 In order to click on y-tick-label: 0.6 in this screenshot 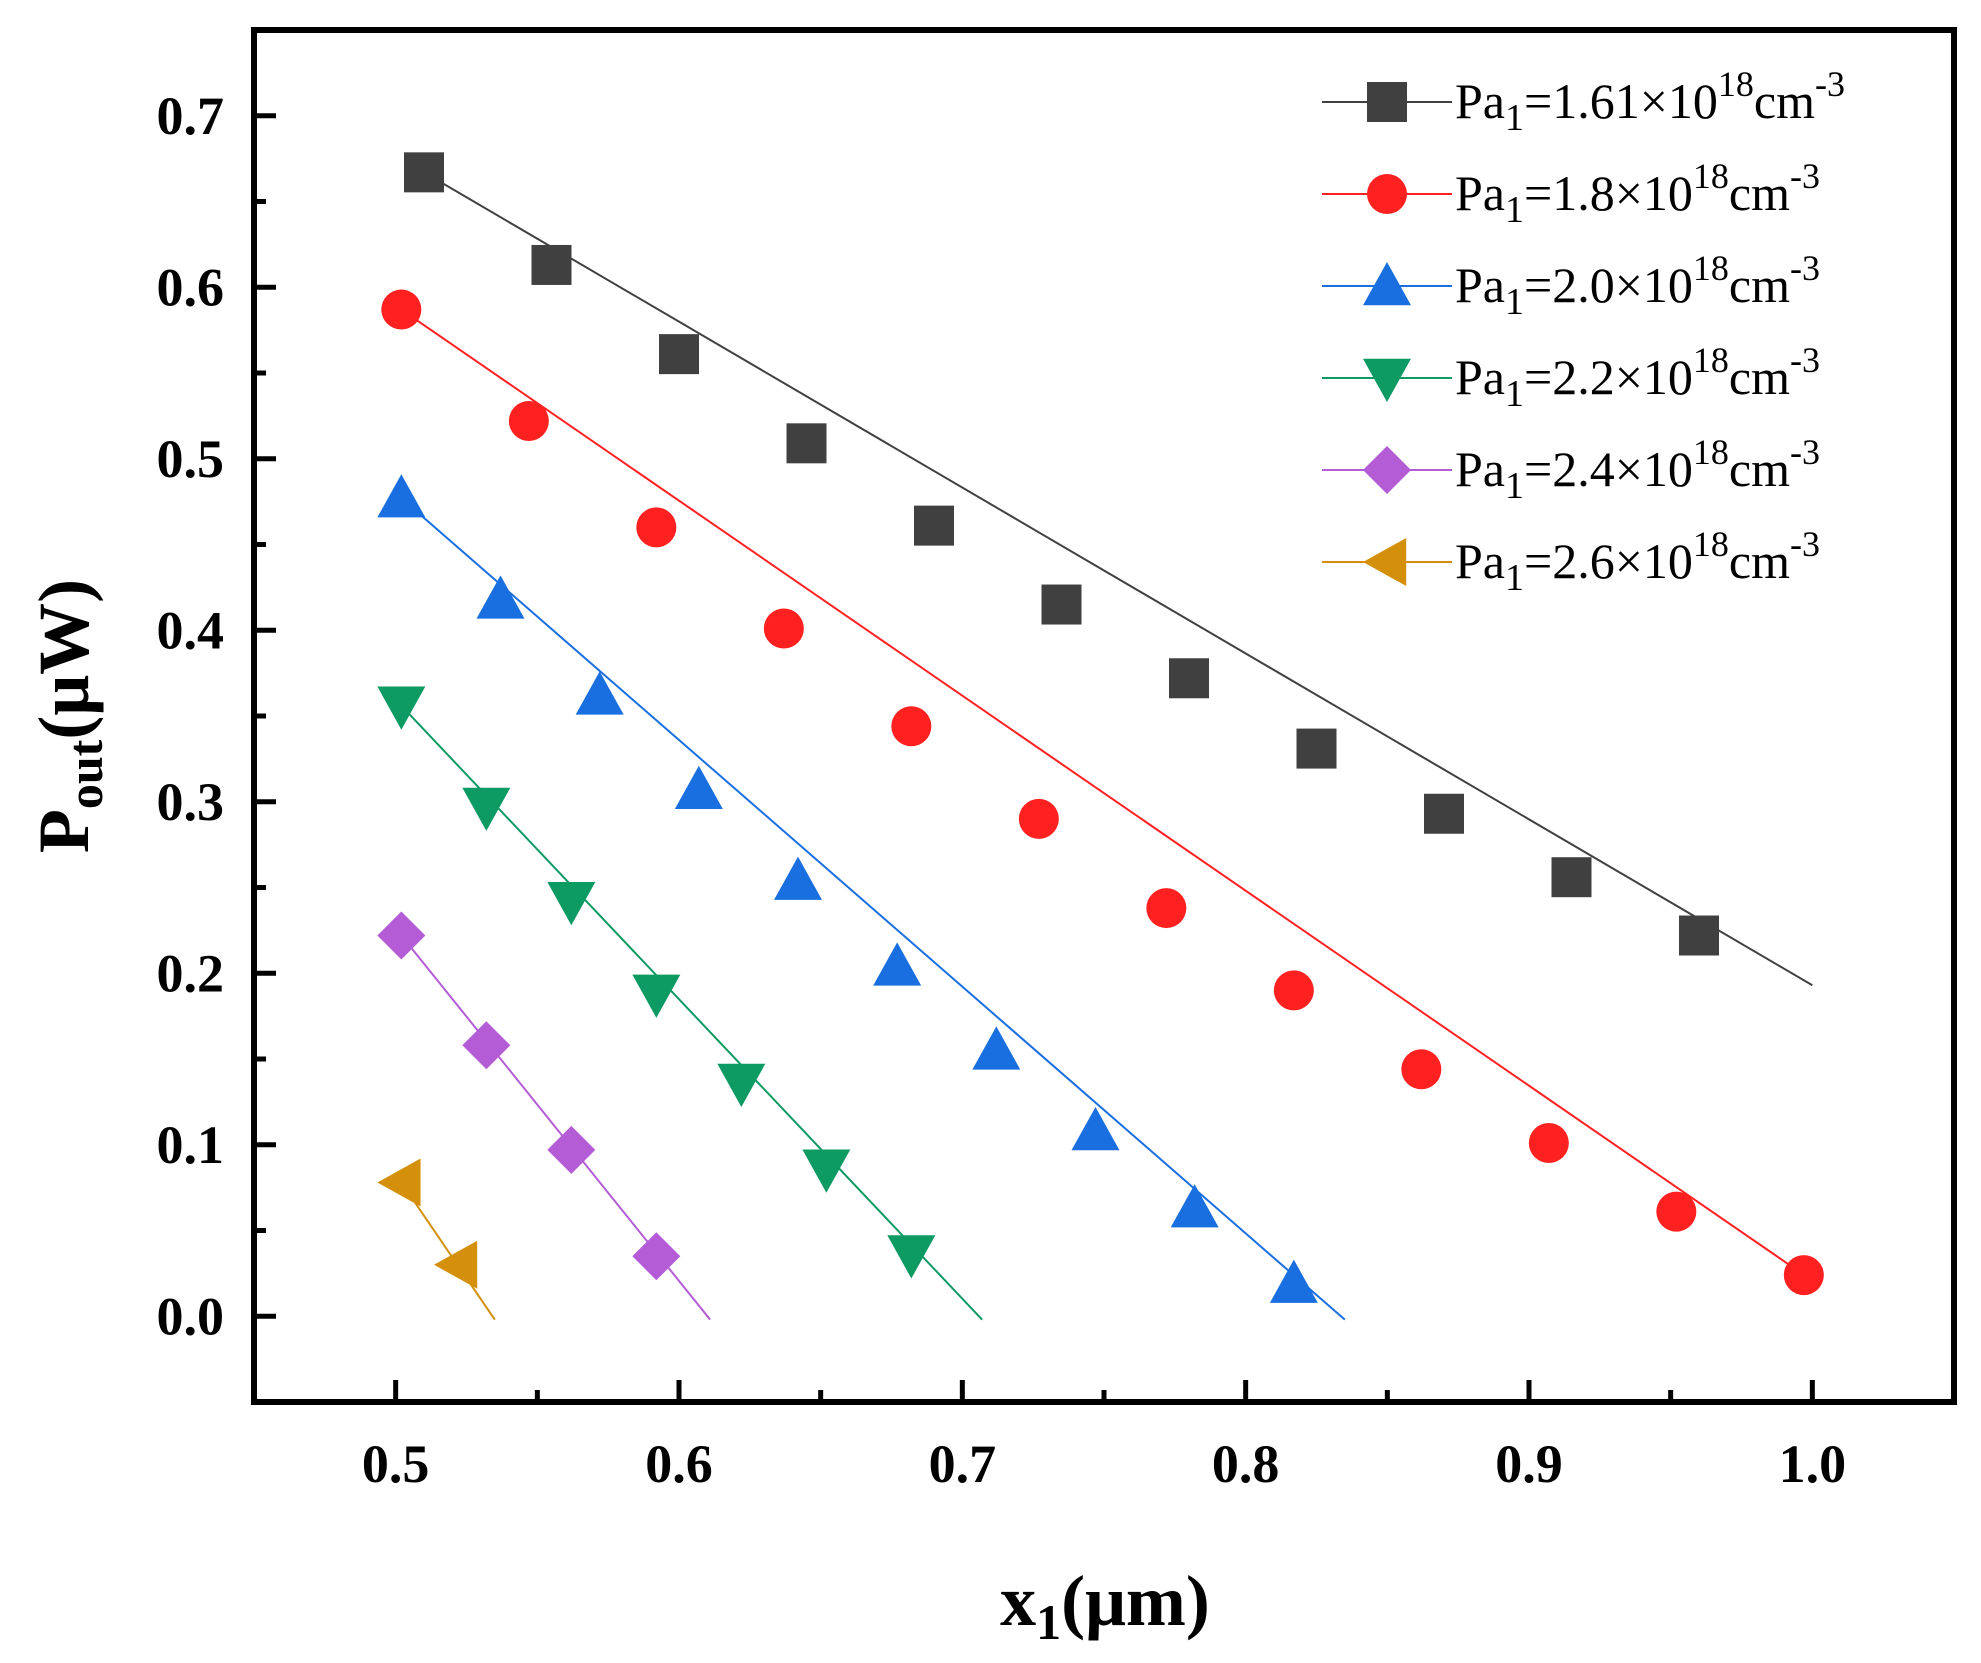, I will do `click(191, 287)`.